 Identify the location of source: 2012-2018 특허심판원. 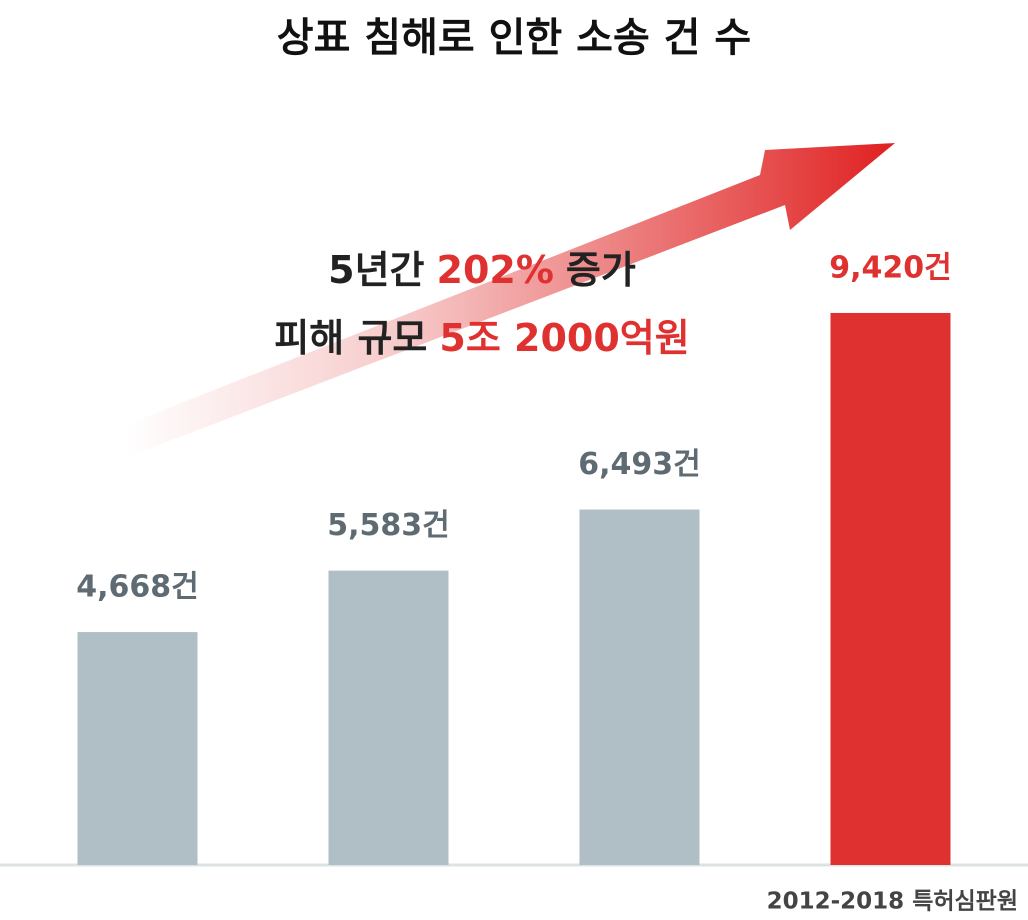
(892, 902).